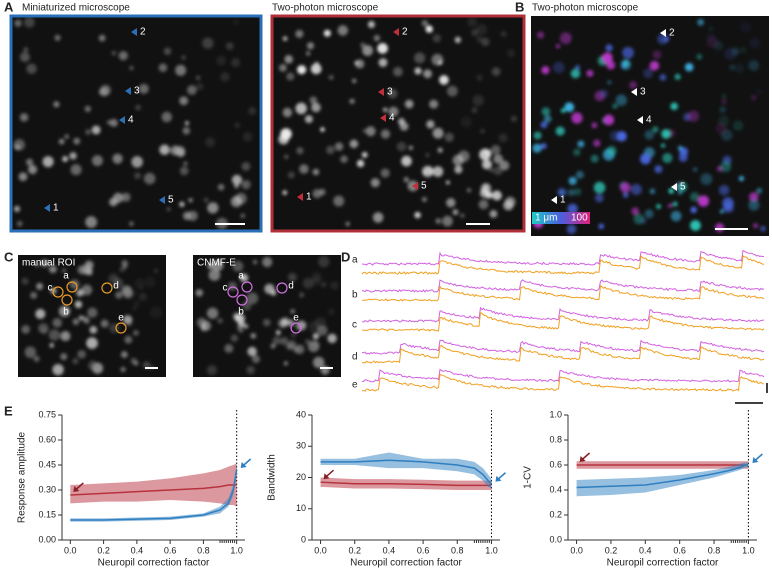 This screenshot has height=577, width=772. Describe the element at coordinates (662, 476) in the screenshot. I see `line` at that location.